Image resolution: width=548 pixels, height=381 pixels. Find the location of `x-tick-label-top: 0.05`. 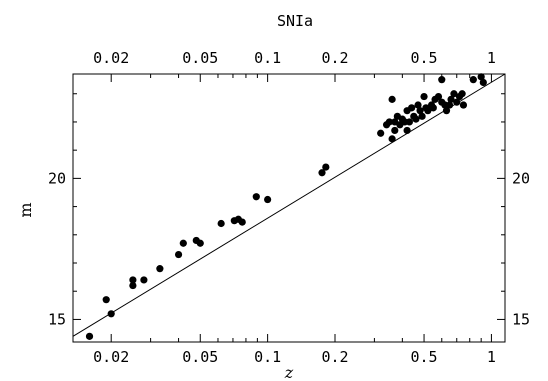

x-tick-label-top: 0.05 is located at coordinates (200, 58).